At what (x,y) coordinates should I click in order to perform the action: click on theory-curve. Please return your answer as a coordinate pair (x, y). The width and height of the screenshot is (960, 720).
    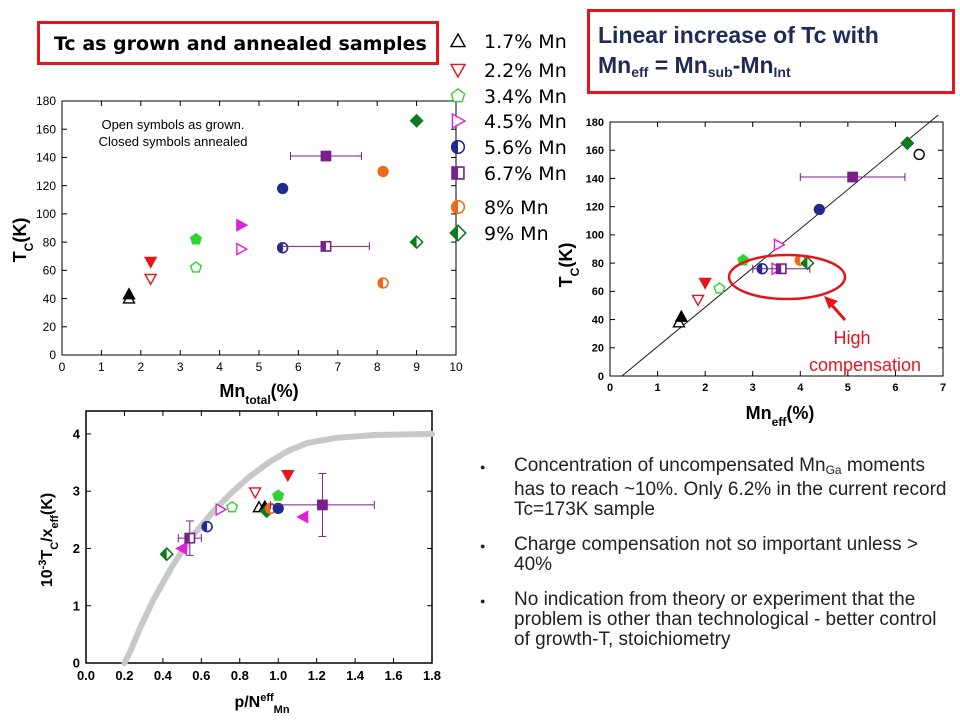
    Looking at the image, I should click on (278, 548).